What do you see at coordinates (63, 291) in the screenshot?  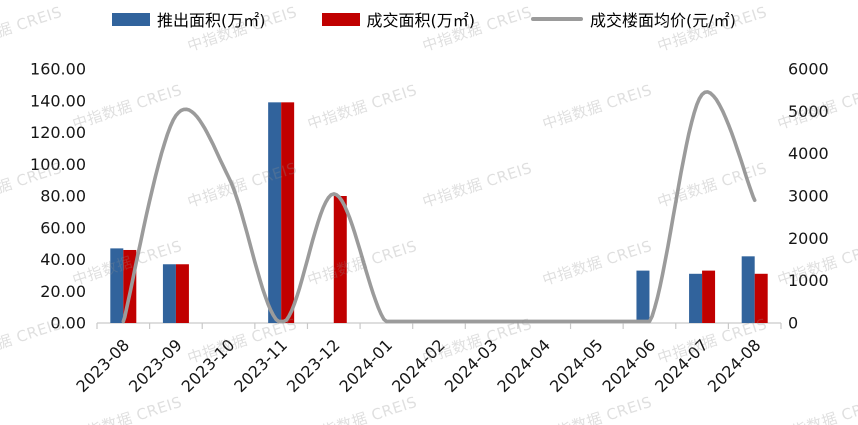 I see `left-axis-tick-label: 20.00` at bounding box center [63, 291].